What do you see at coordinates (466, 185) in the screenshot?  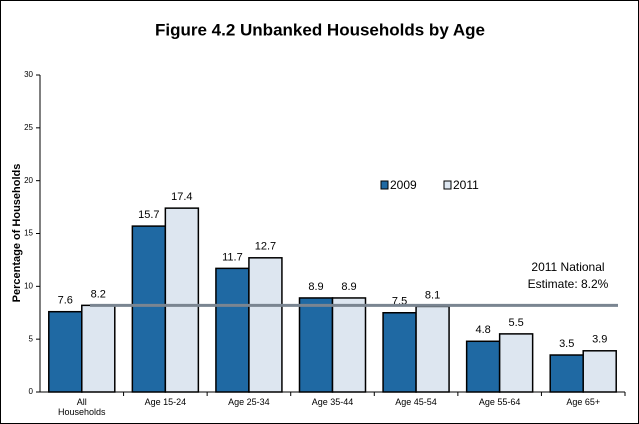 I see `legend-label: 2011` at bounding box center [466, 185].